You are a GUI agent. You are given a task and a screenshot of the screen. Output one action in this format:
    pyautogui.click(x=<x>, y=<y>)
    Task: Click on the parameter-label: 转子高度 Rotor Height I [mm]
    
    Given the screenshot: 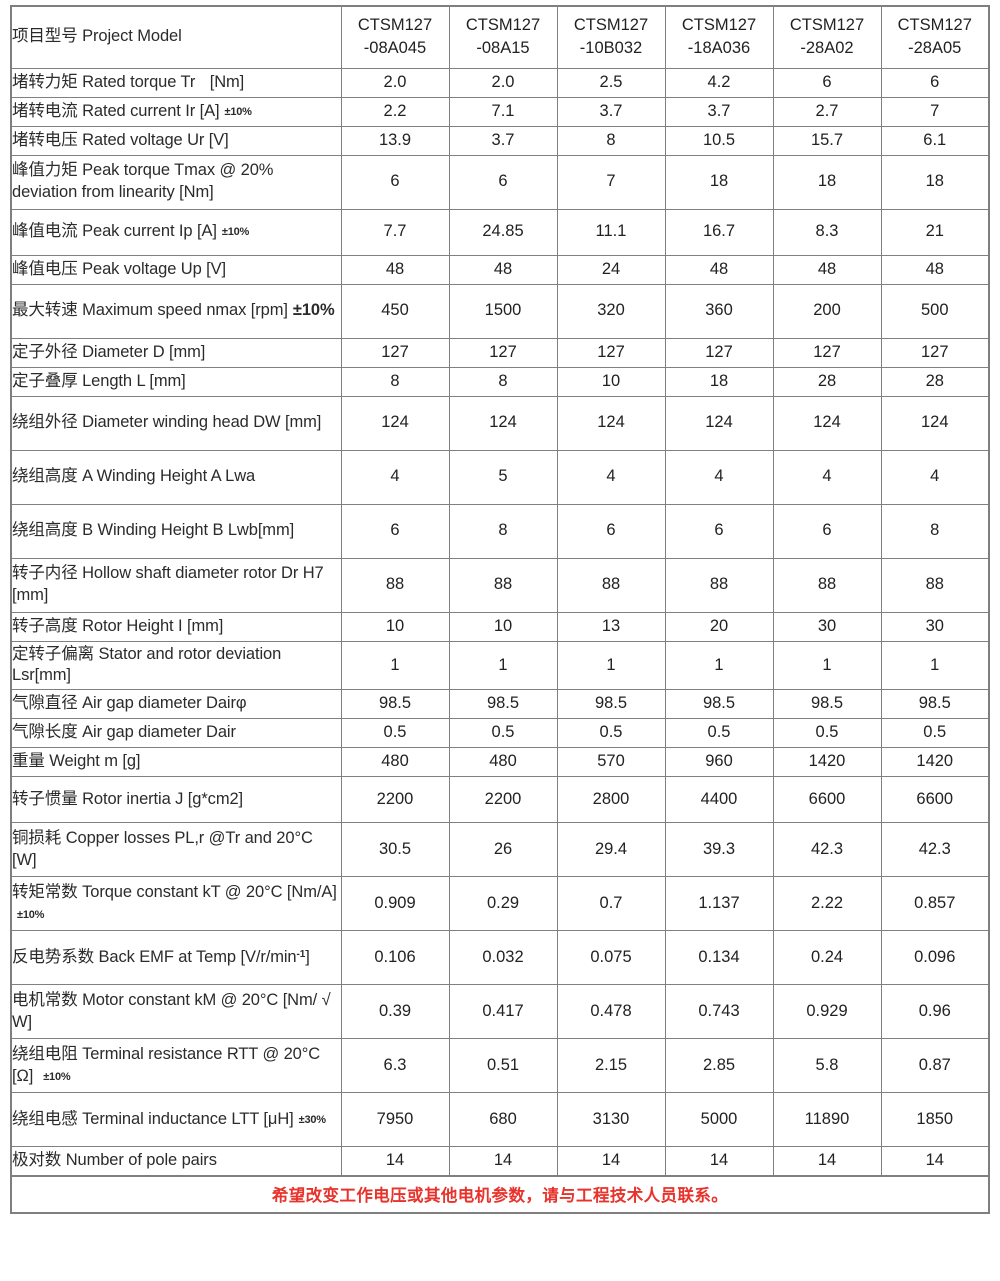 What is the action you would take?
    pyautogui.click(x=176, y=626)
    